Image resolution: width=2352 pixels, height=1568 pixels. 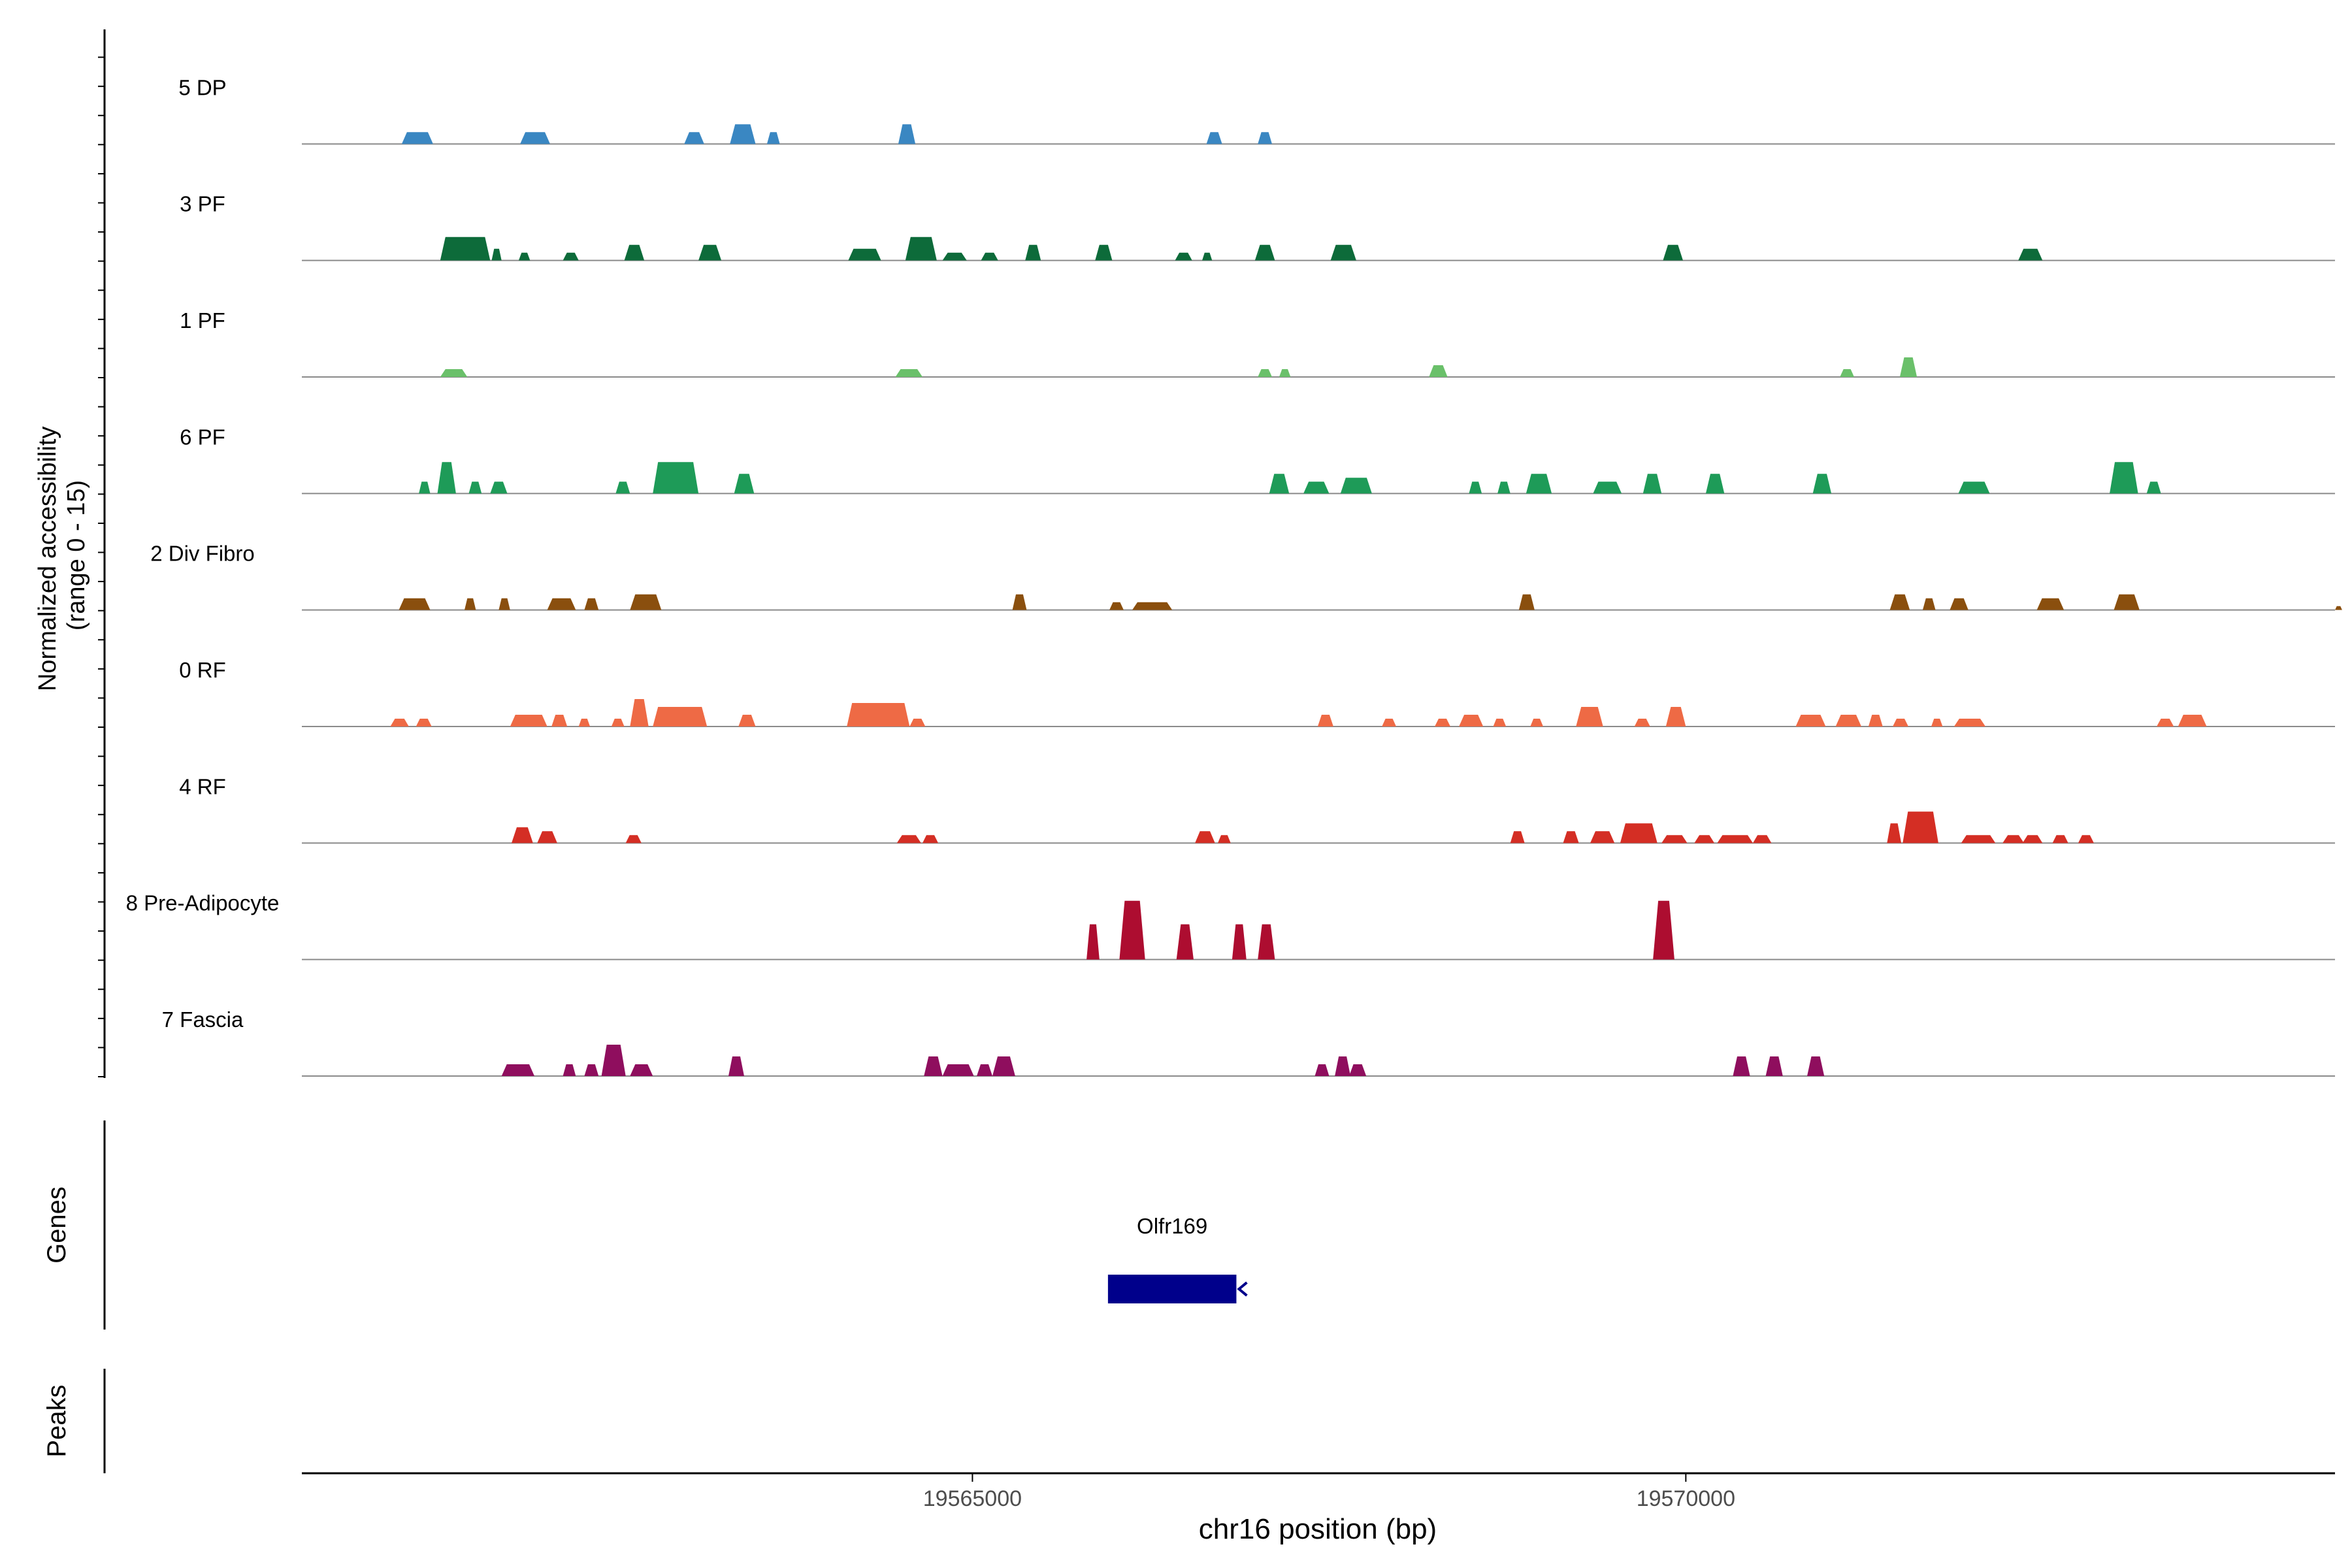 What do you see at coordinates (202, 437) in the screenshot?
I see `track-label: 6 PF` at bounding box center [202, 437].